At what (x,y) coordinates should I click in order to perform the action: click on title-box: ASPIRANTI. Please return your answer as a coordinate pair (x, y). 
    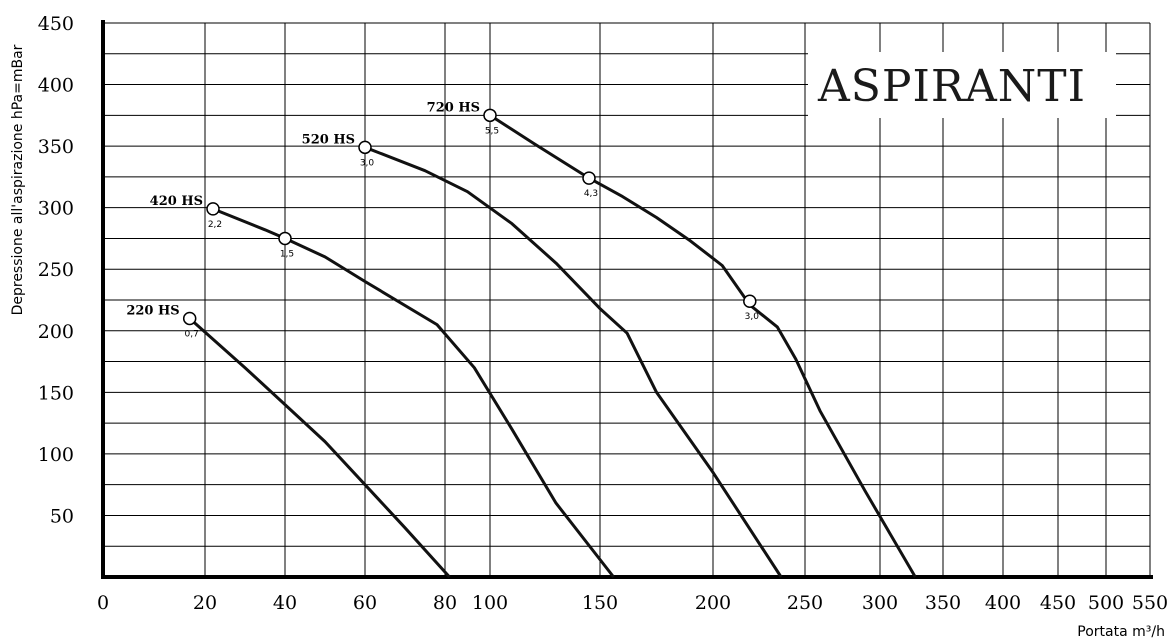
    Looking at the image, I should click on (962, 85).